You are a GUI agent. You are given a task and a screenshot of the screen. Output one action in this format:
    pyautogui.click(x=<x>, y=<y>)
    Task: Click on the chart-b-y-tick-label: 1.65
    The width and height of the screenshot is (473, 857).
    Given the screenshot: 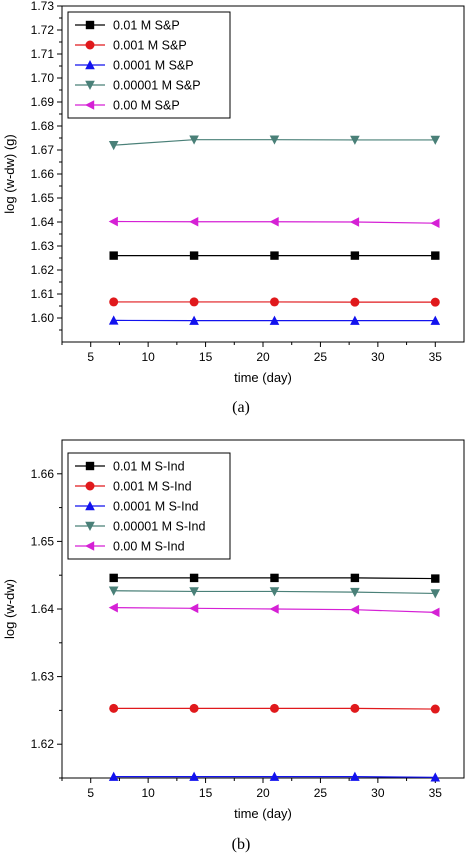 What is the action you would take?
    pyautogui.click(x=43, y=541)
    